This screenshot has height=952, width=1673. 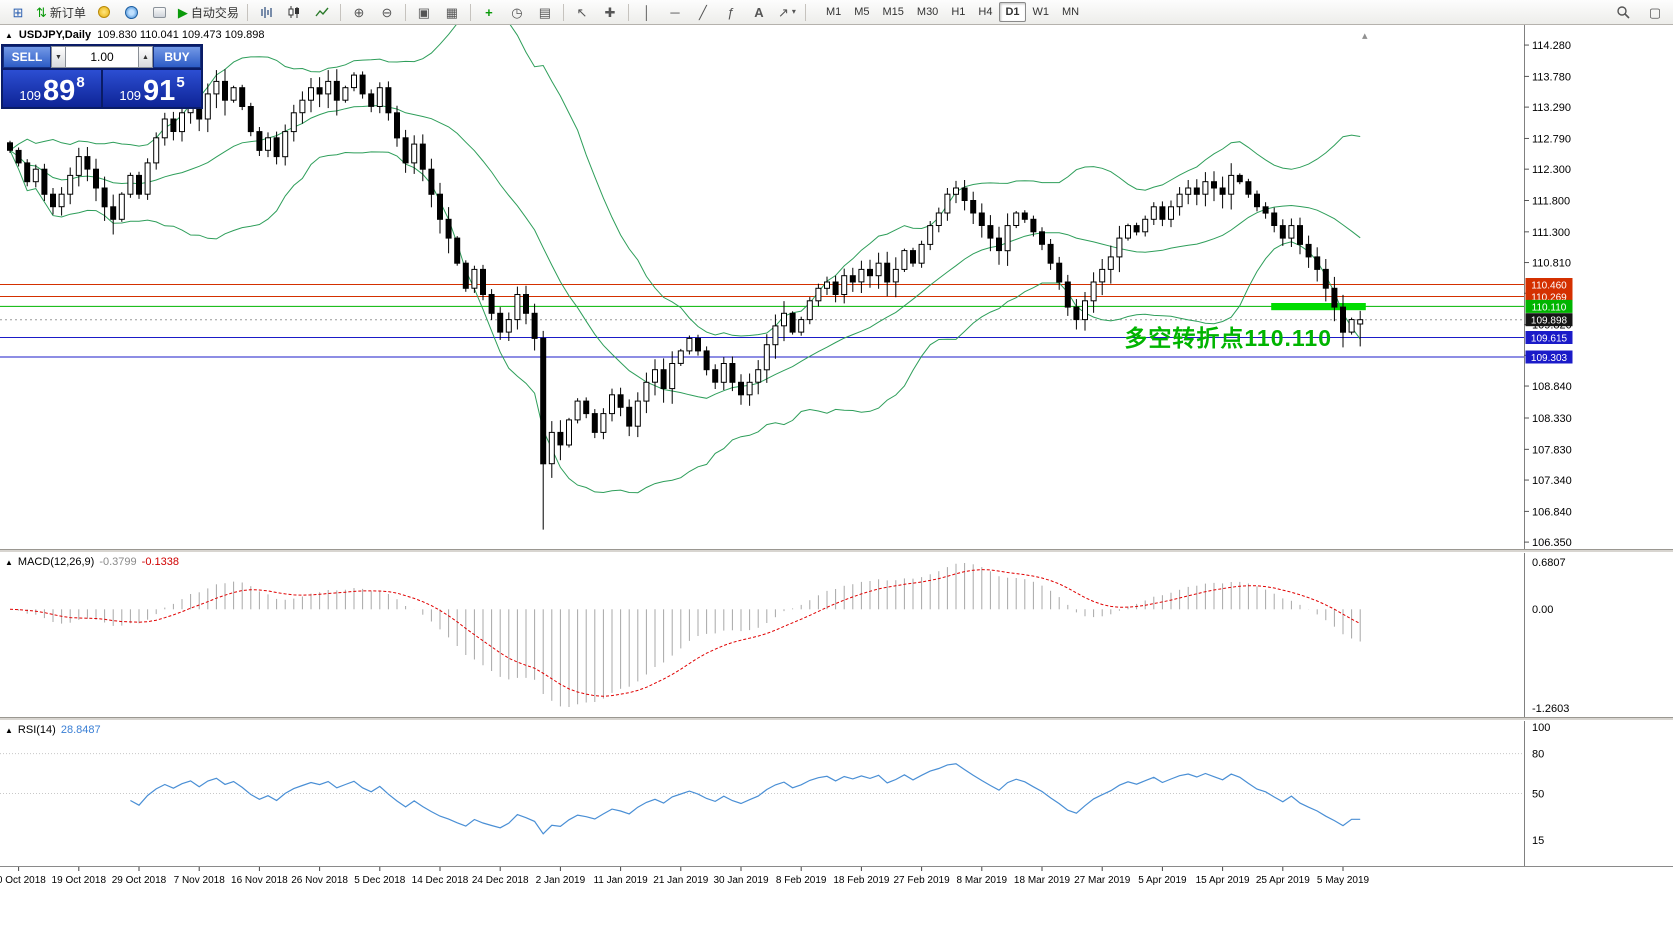 I want to click on chat-icon, so click(x=160, y=12).